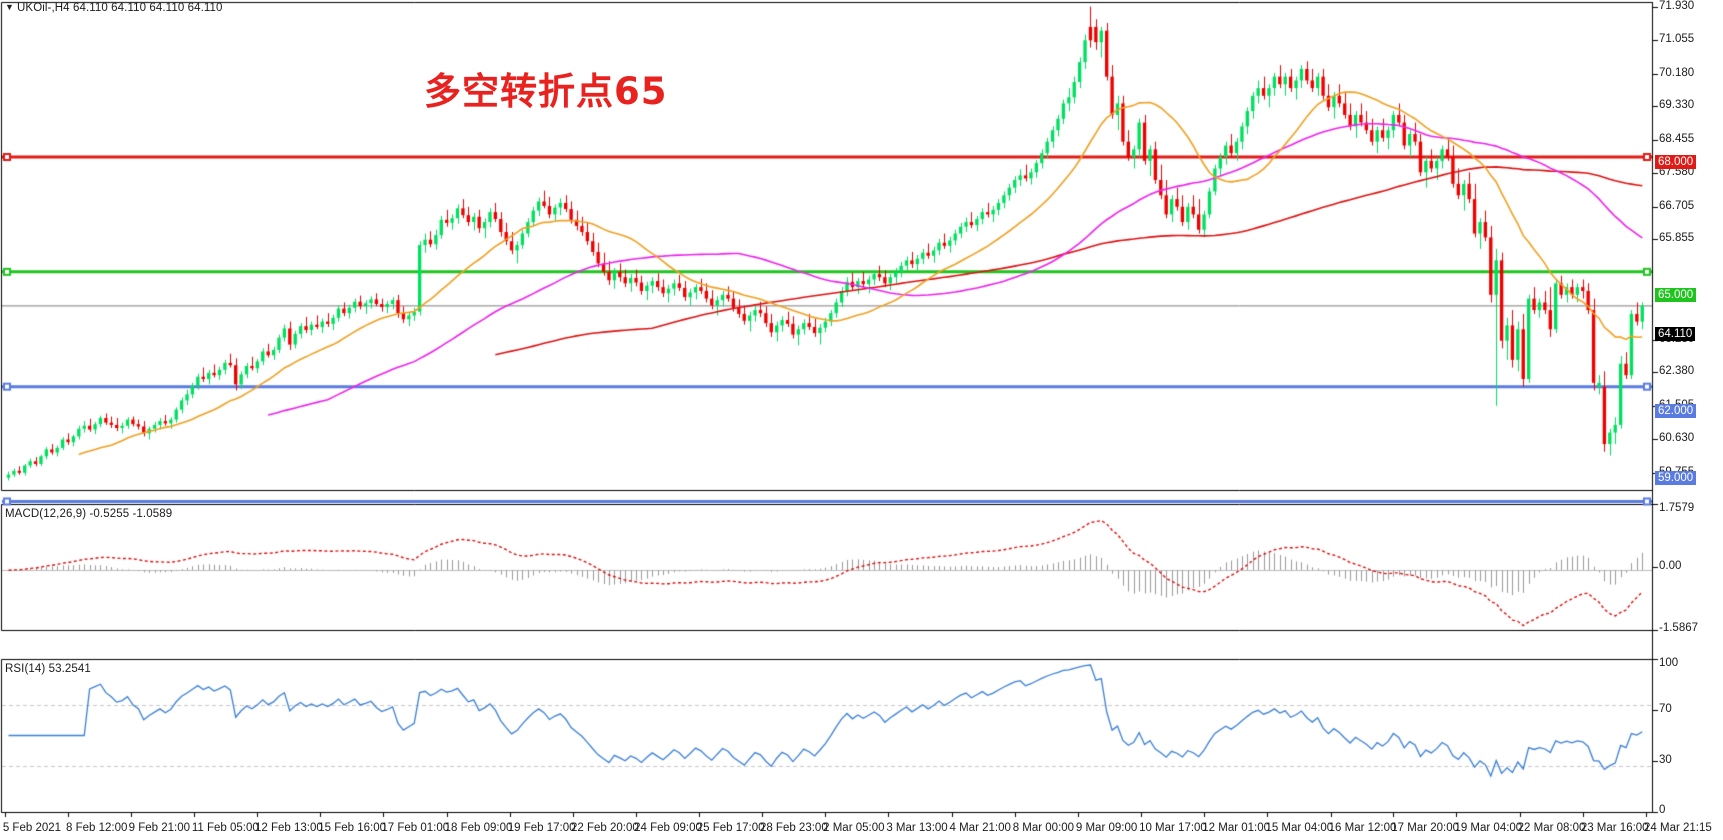 The width and height of the screenshot is (1723, 840). Describe the element at coordinates (289, 828) in the screenshot. I see `time-tick-label: 12 Feb 13:00` at that location.